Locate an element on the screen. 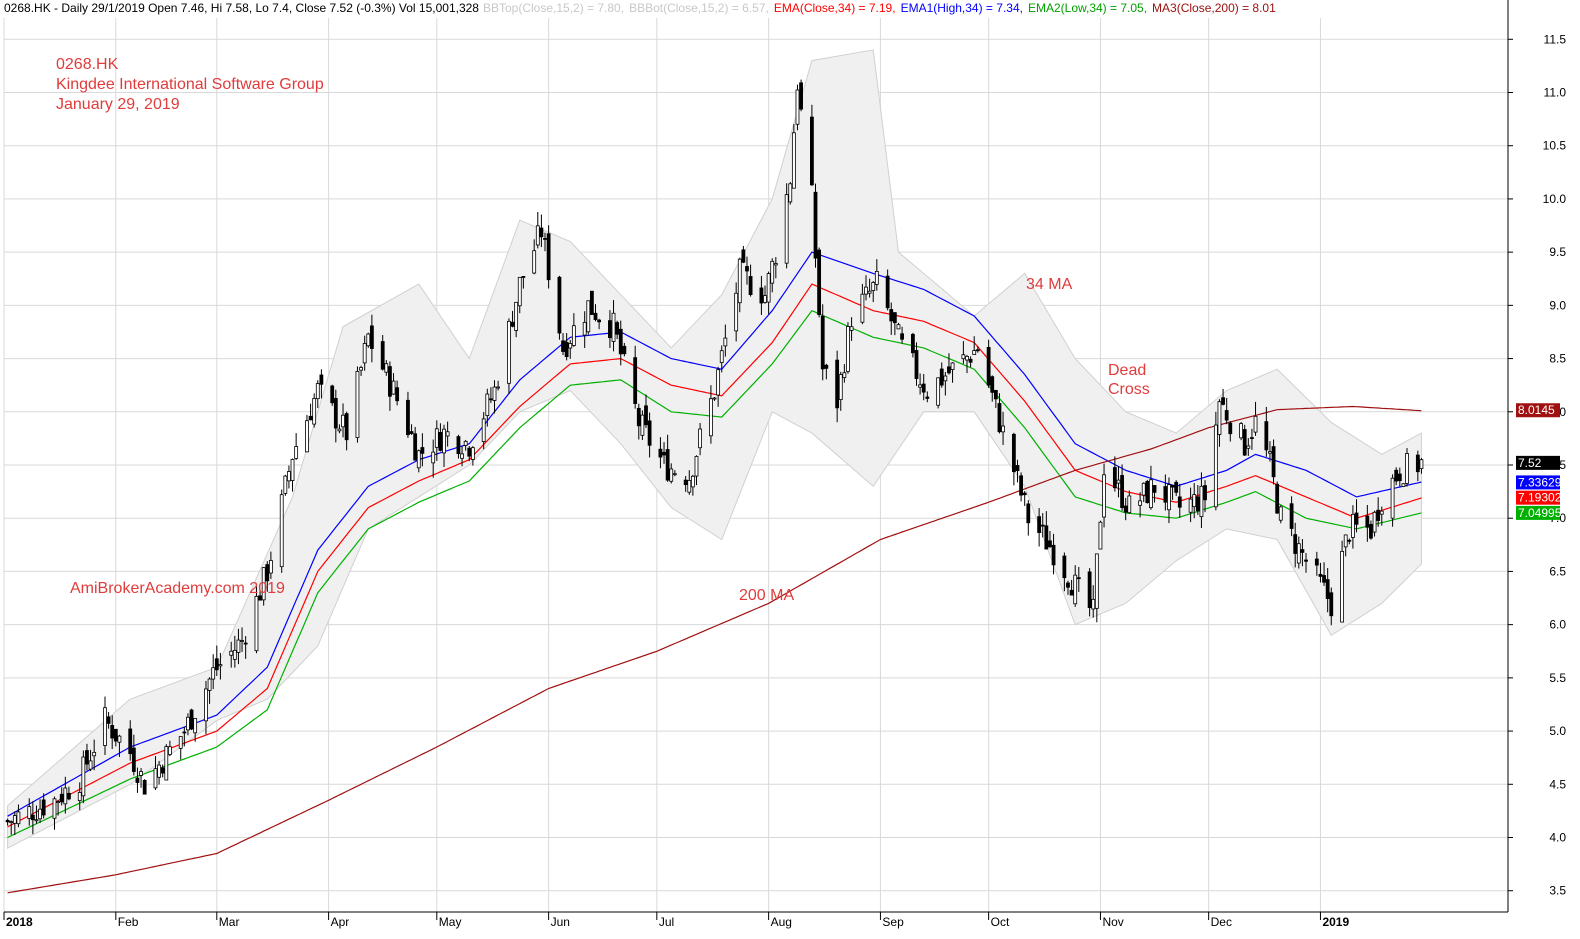 This screenshot has width=1580, height=939. y-tick-label: 3.5 is located at coordinates (1557, 891).